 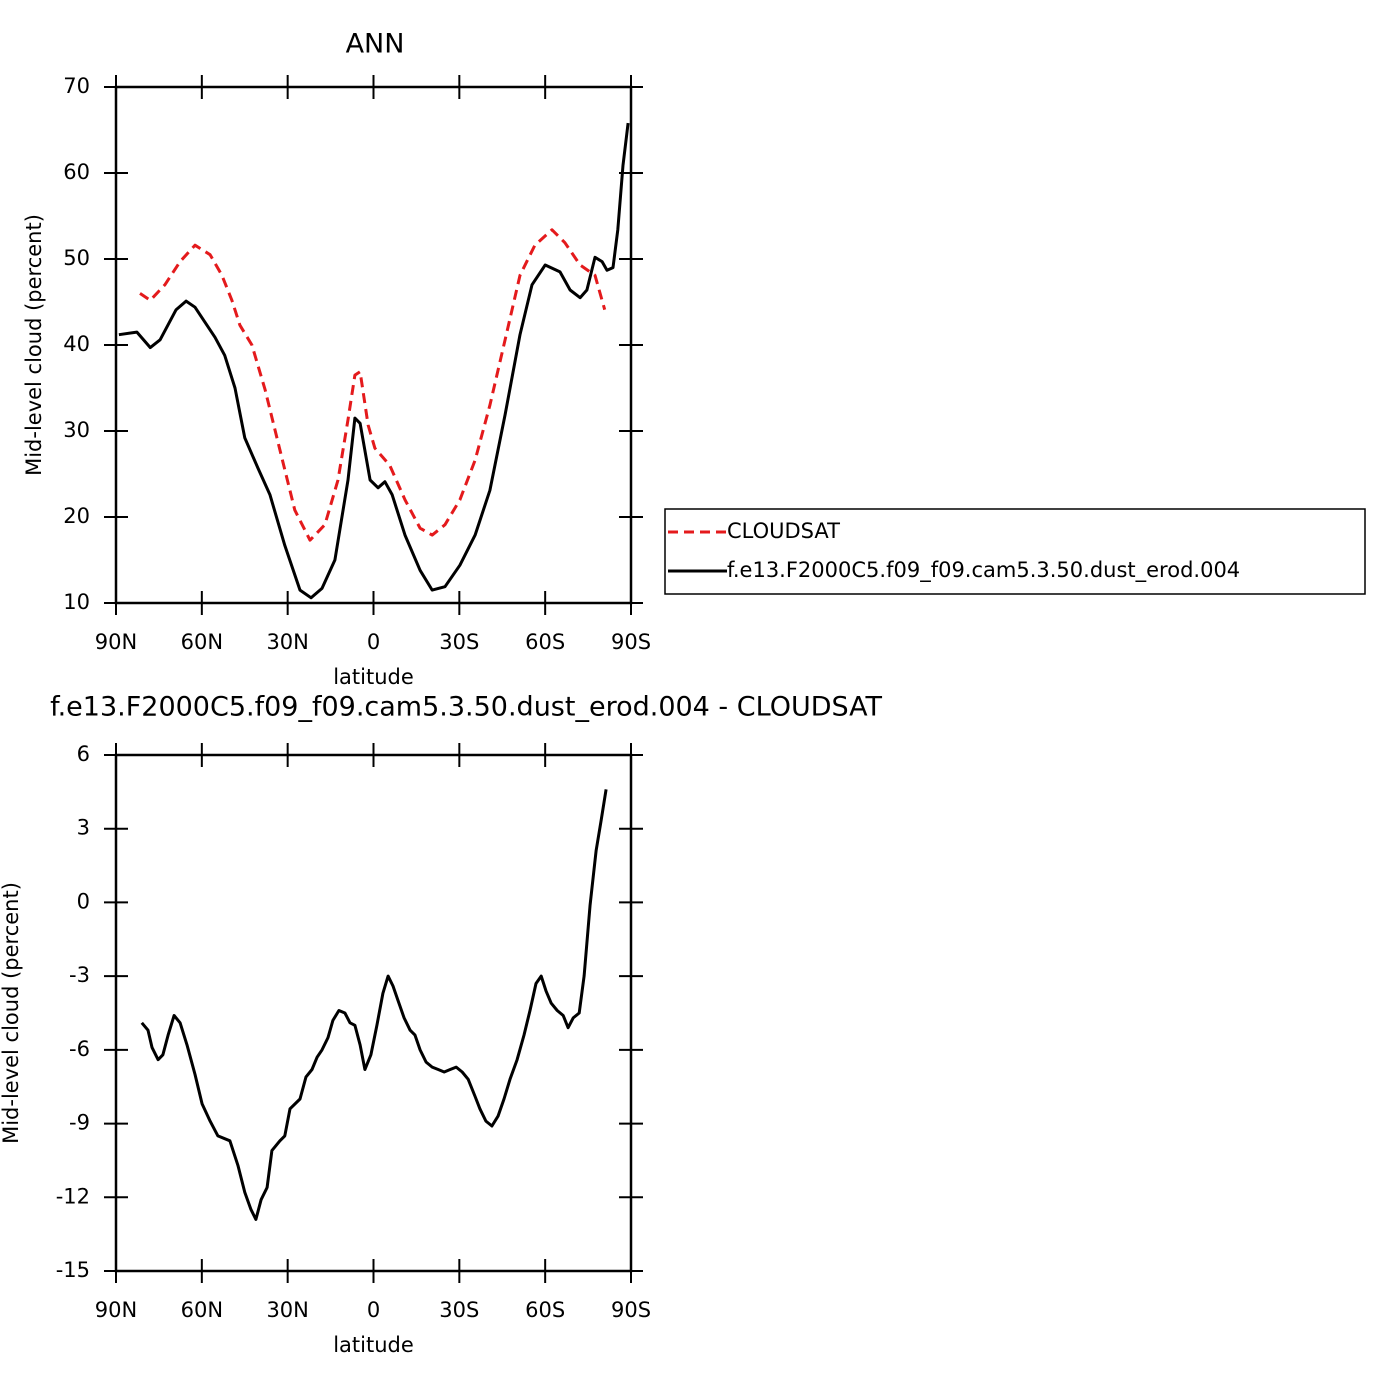 I want to click on y-tick-label: -12, so click(x=73, y=1196).